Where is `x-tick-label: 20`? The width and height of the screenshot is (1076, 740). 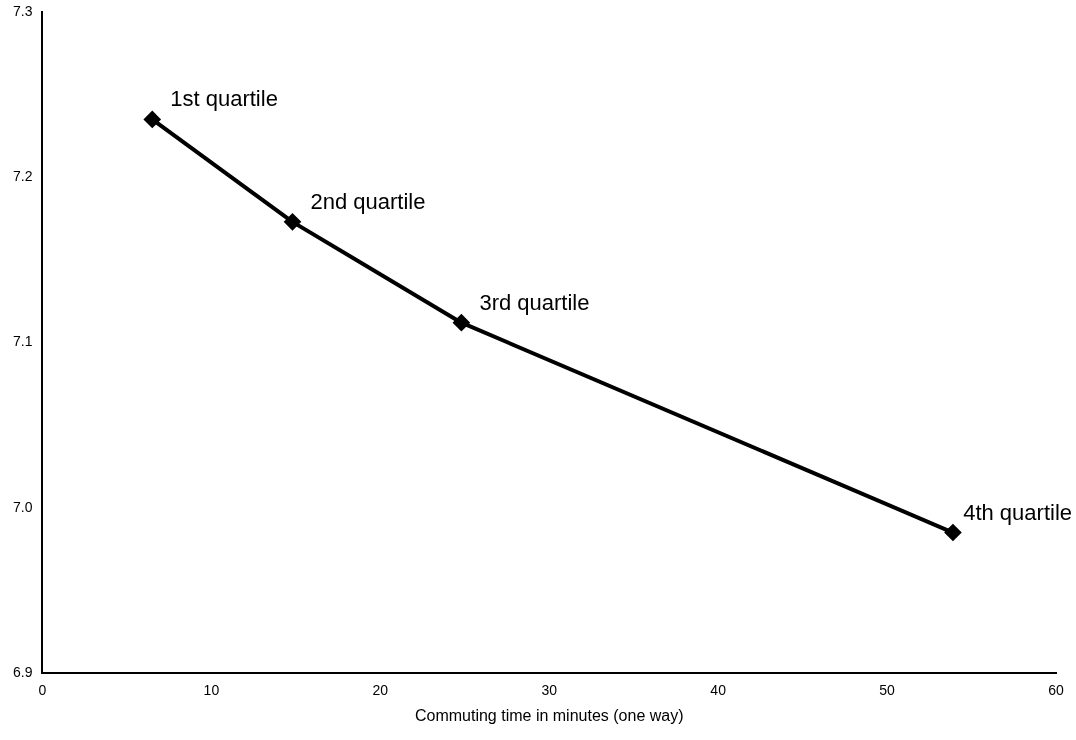
x-tick-label: 20 is located at coordinates (380, 690).